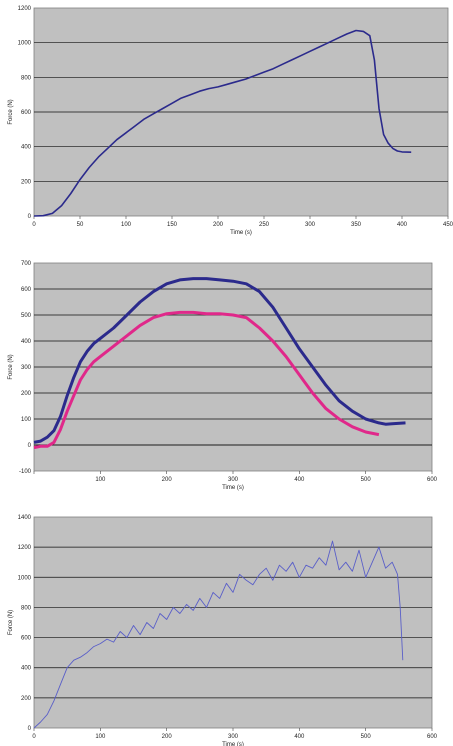  Describe the element at coordinates (448, 225) in the screenshot. I see `x-tick-label: 450` at that location.